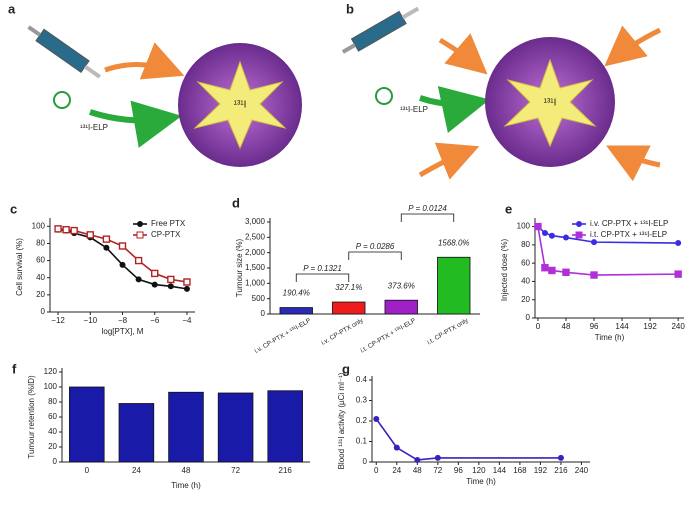 The image size is (691, 507). Describe the element at coordinates (296, 293) in the screenshot. I see `annotation: 190.4%` at that location.